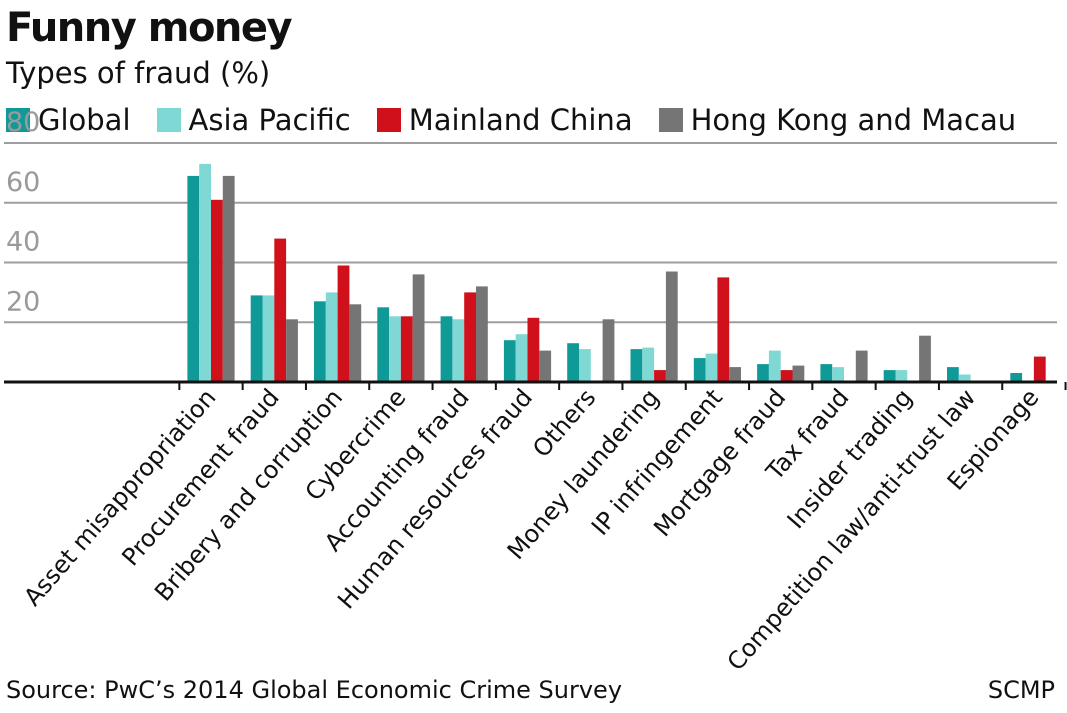  Describe the element at coordinates (522, 358) in the screenshot. I see `bar-asia-pacific-human-resources-fraud` at that location.